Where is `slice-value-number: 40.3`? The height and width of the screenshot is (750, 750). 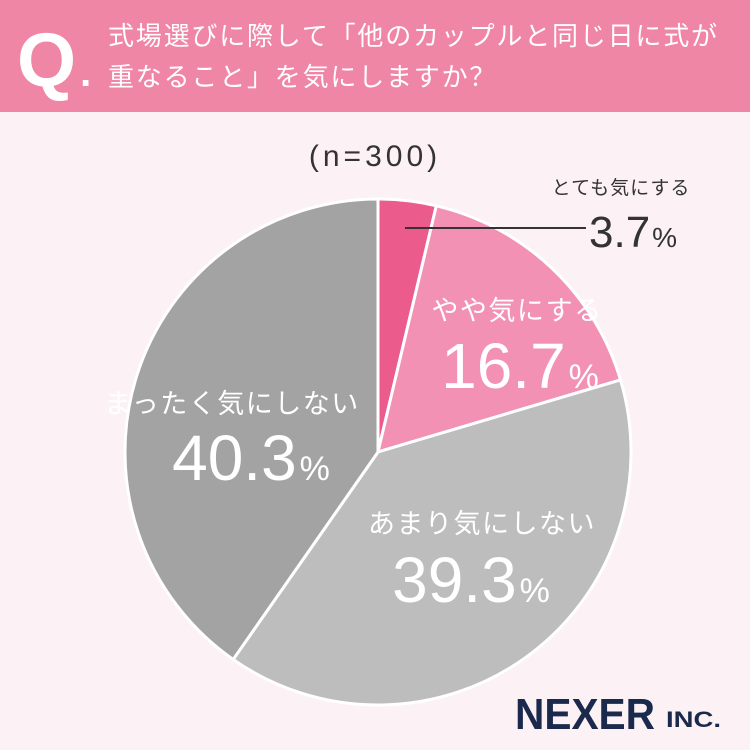 slice-value-number: 40.3 is located at coordinates (234, 458).